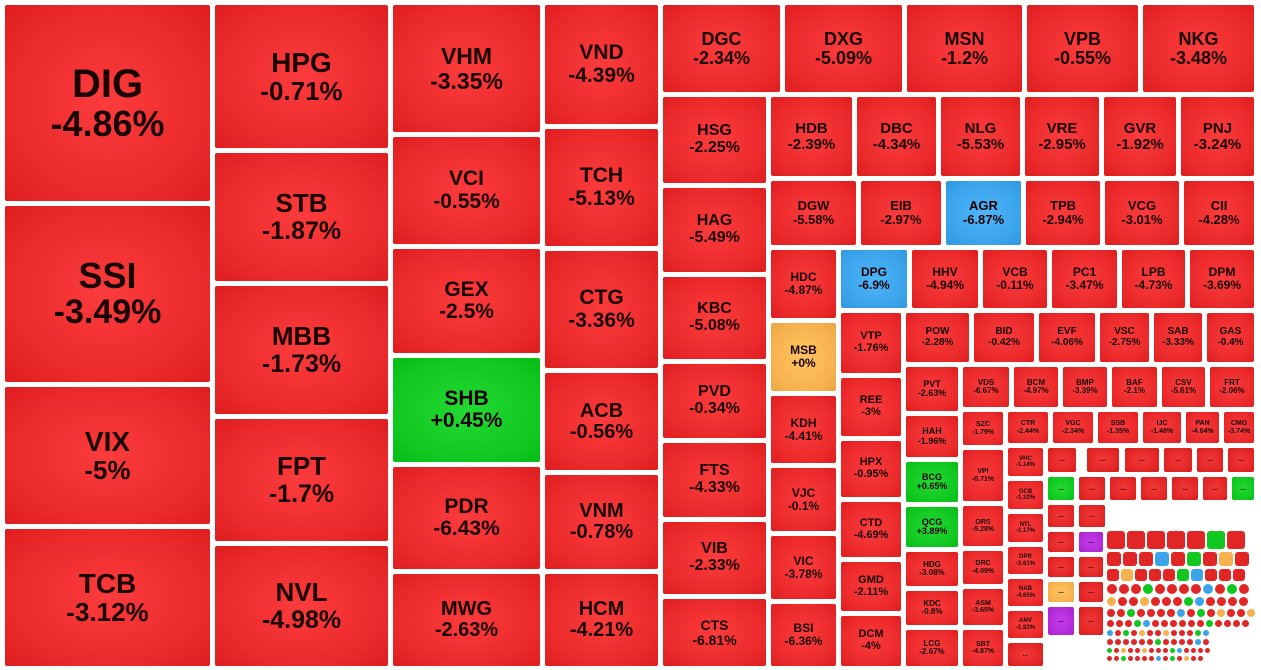  I want to click on tile-pvd: PVD -0.34%, so click(714, 401).